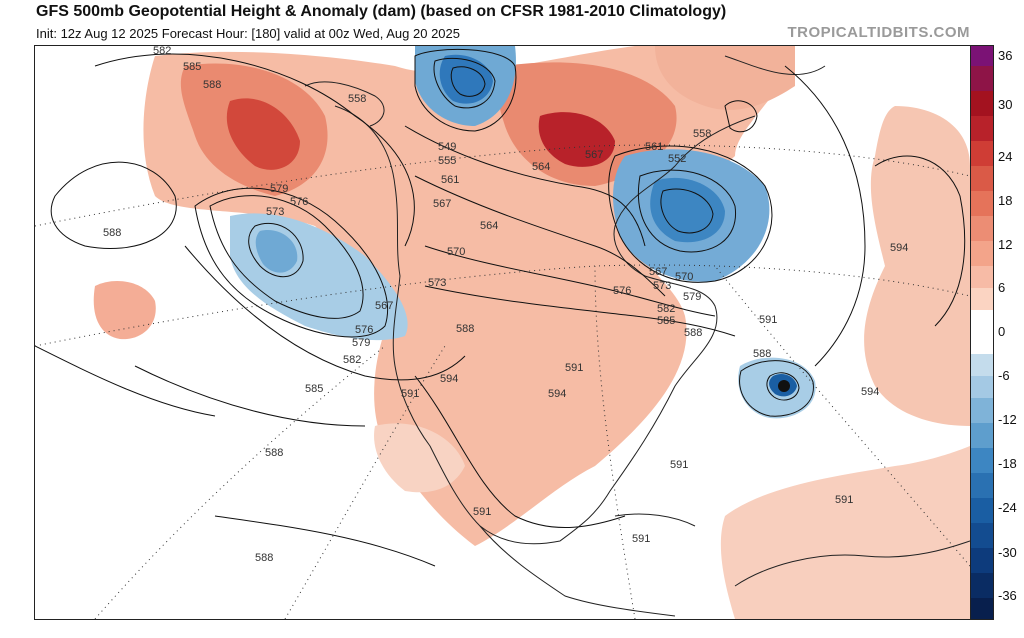 This screenshot has height=638, width=1024. I want to click on anomaly-negative-hudson-core, so click(687, 210).